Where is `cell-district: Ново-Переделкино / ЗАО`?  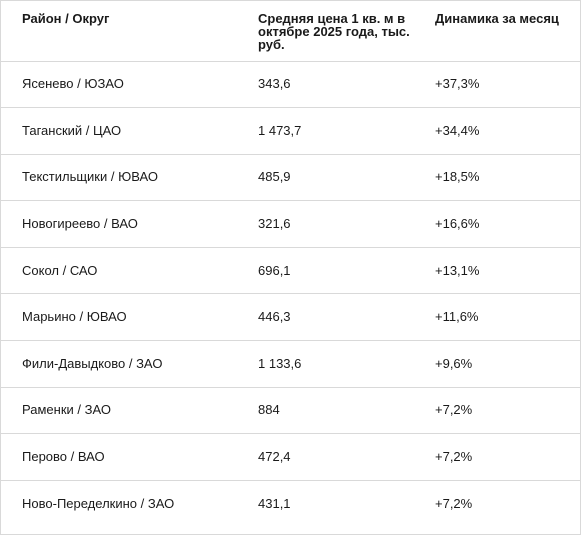
cell-district: Ново-Переделкино / ЗАО is located at coordinates (98, 503).